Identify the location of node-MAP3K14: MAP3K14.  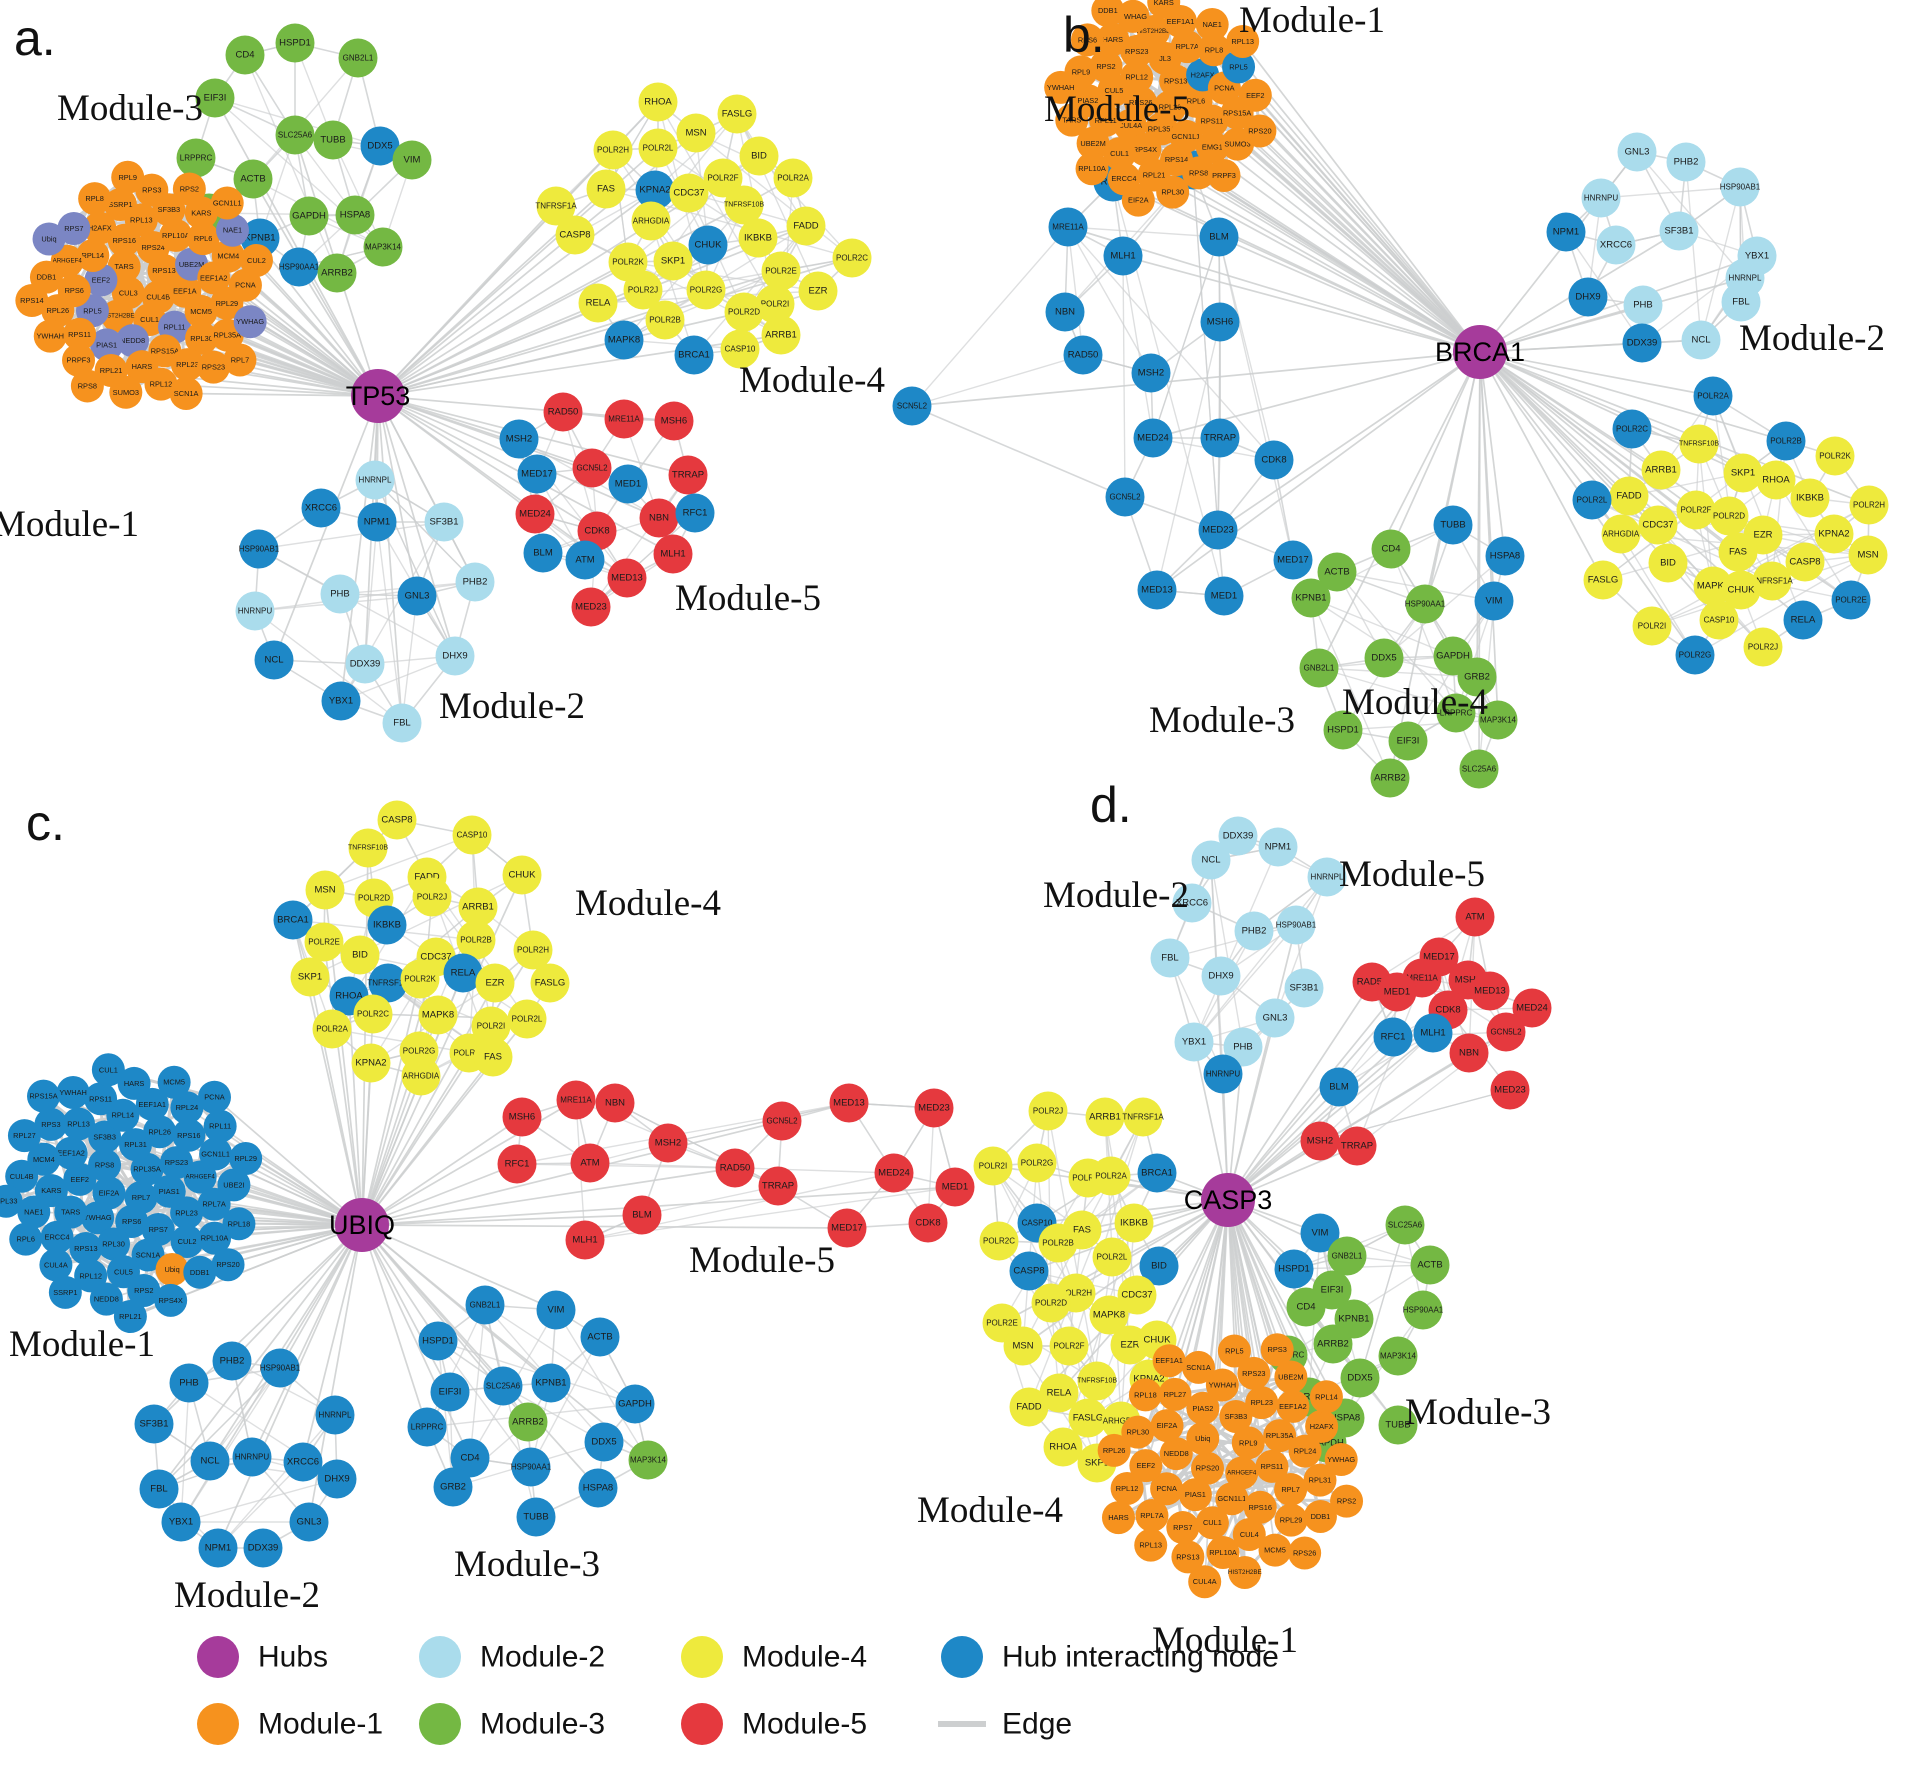
(648, 1460).